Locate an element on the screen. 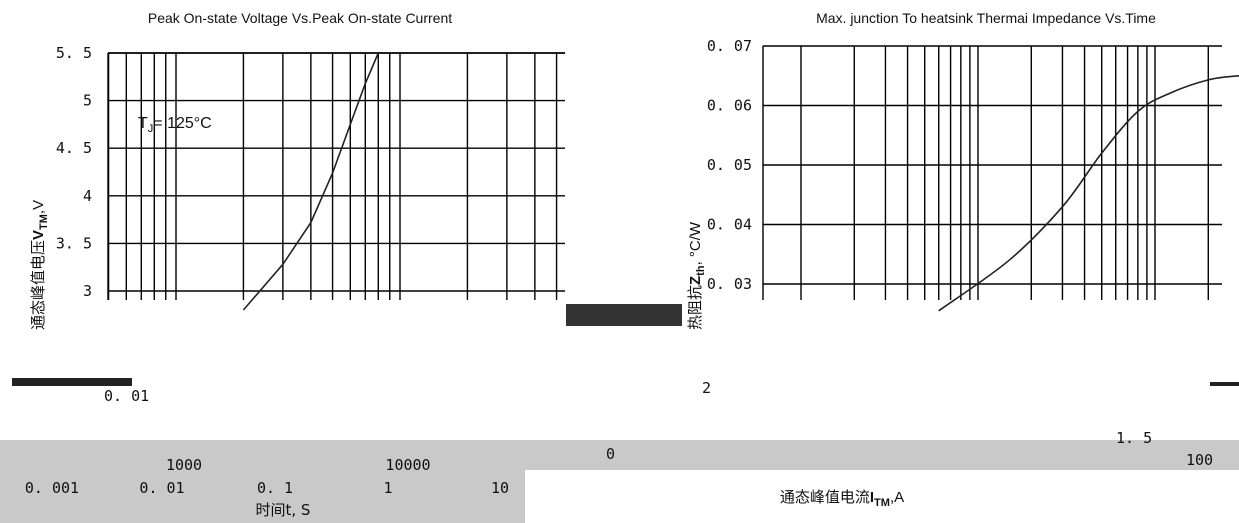 This screenshot has height=523, width=1239. bottom-gray-band is located at coordinates (262, 481).